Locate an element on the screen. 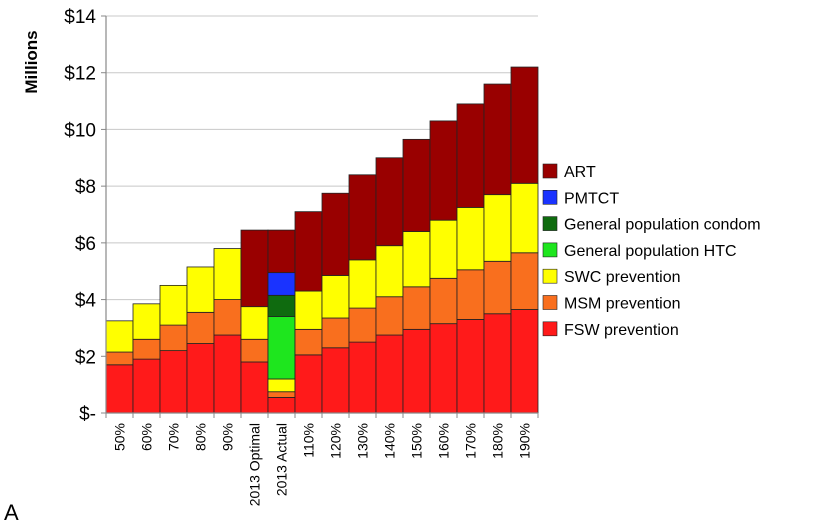  legend-swatch-swc-prevention is located at coordinates (550, 276).